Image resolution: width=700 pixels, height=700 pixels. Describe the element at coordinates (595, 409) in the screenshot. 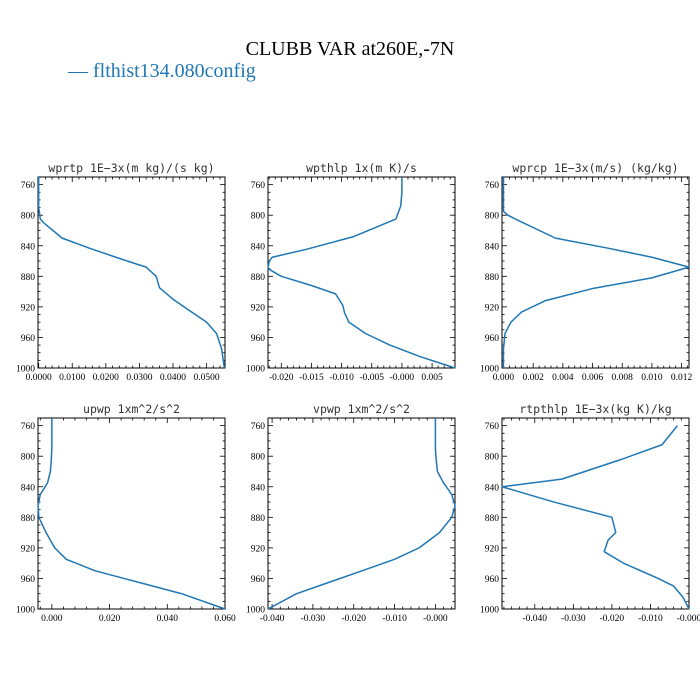

I see `panel-title: rtpthlp 1E−3x(kg K)/kg` at that location.